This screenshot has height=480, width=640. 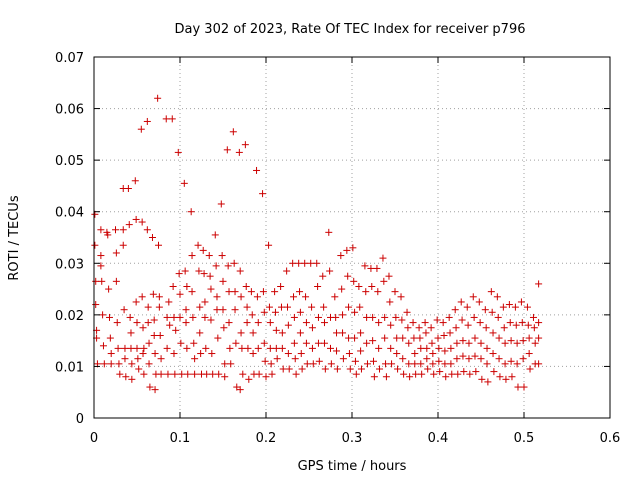 What do you see at coordinates (266, 438) in the screenshot?
I see `x-tick-label: 0.2` at bounding box center [266, 438].